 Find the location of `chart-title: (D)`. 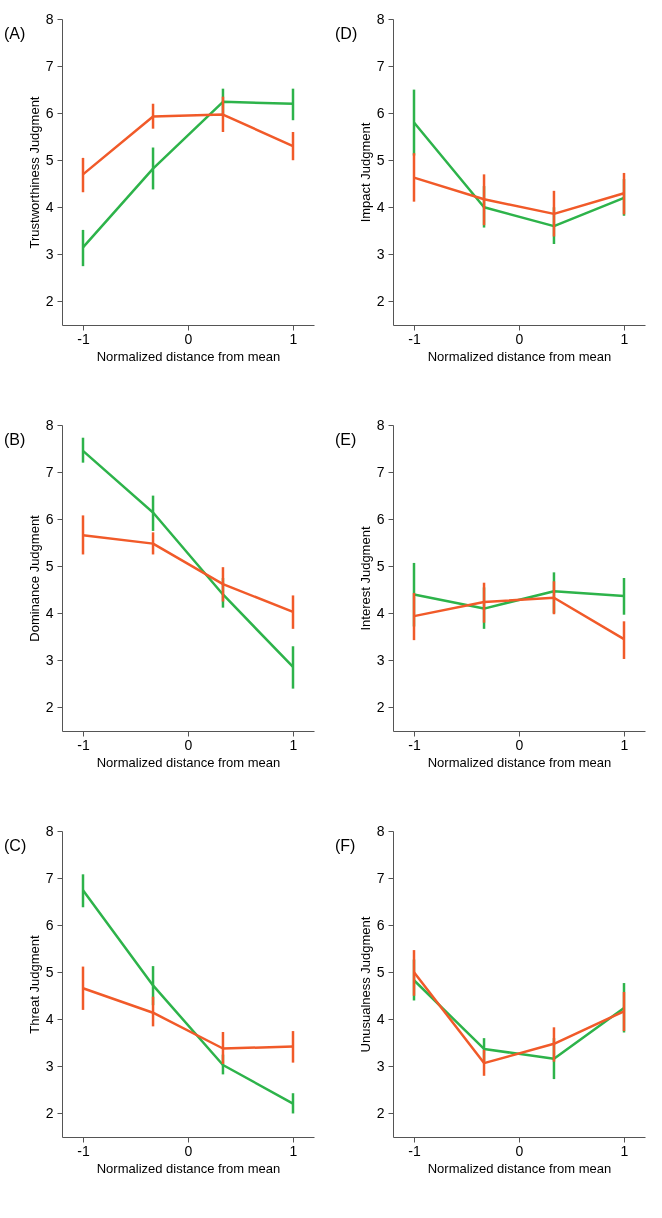

chart-title: (D) is located at coordinates (346, 33).